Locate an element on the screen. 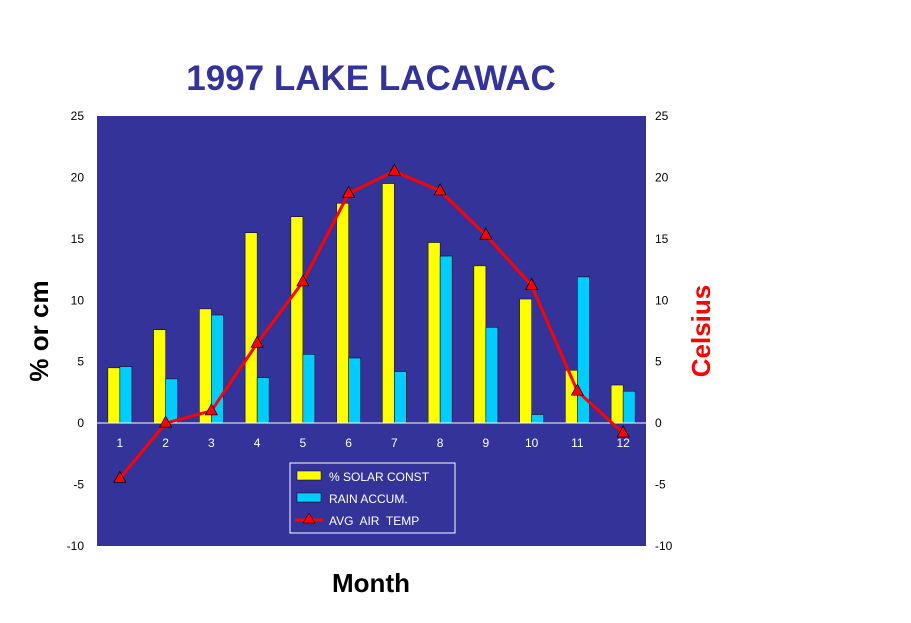 This screenshot has width=911, height=623. x-tick-label-4: 4 is located at coordinates (257, 443).